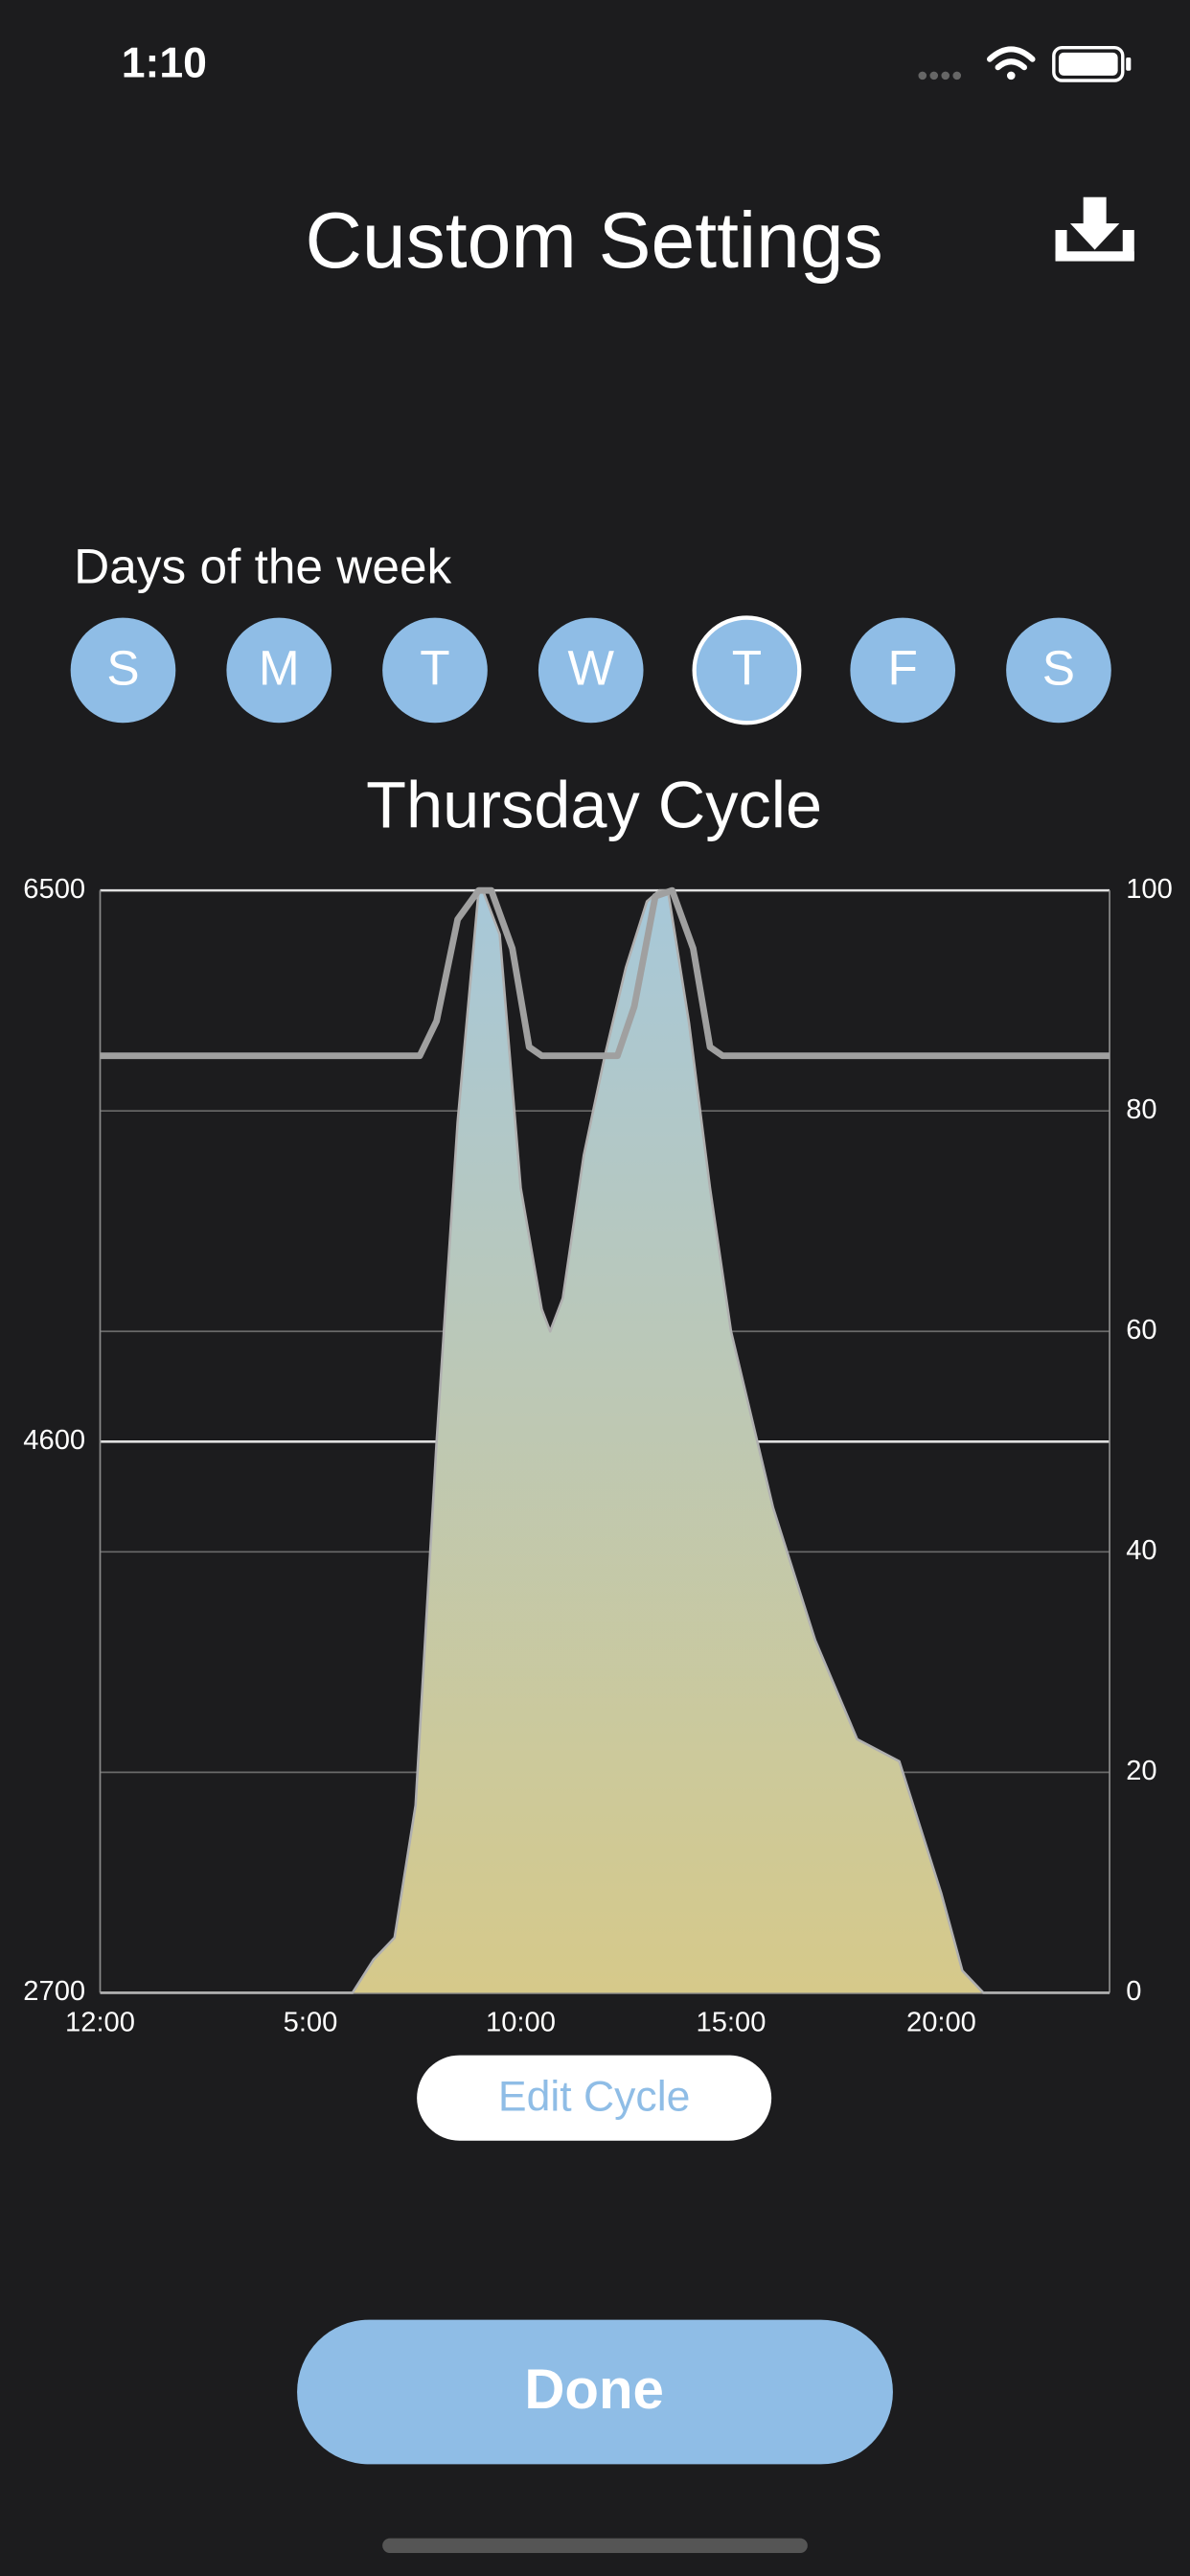 The width and height of the screenshot is (1190, 2576). I want to click on day-label: F, so click(903, 668).